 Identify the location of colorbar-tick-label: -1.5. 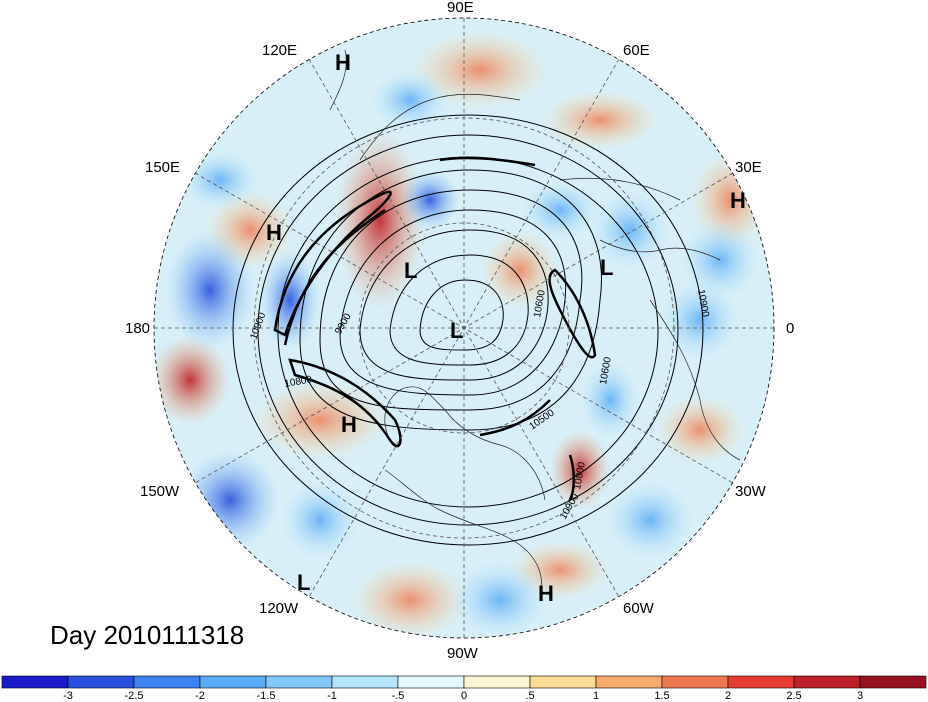
(266, 696).